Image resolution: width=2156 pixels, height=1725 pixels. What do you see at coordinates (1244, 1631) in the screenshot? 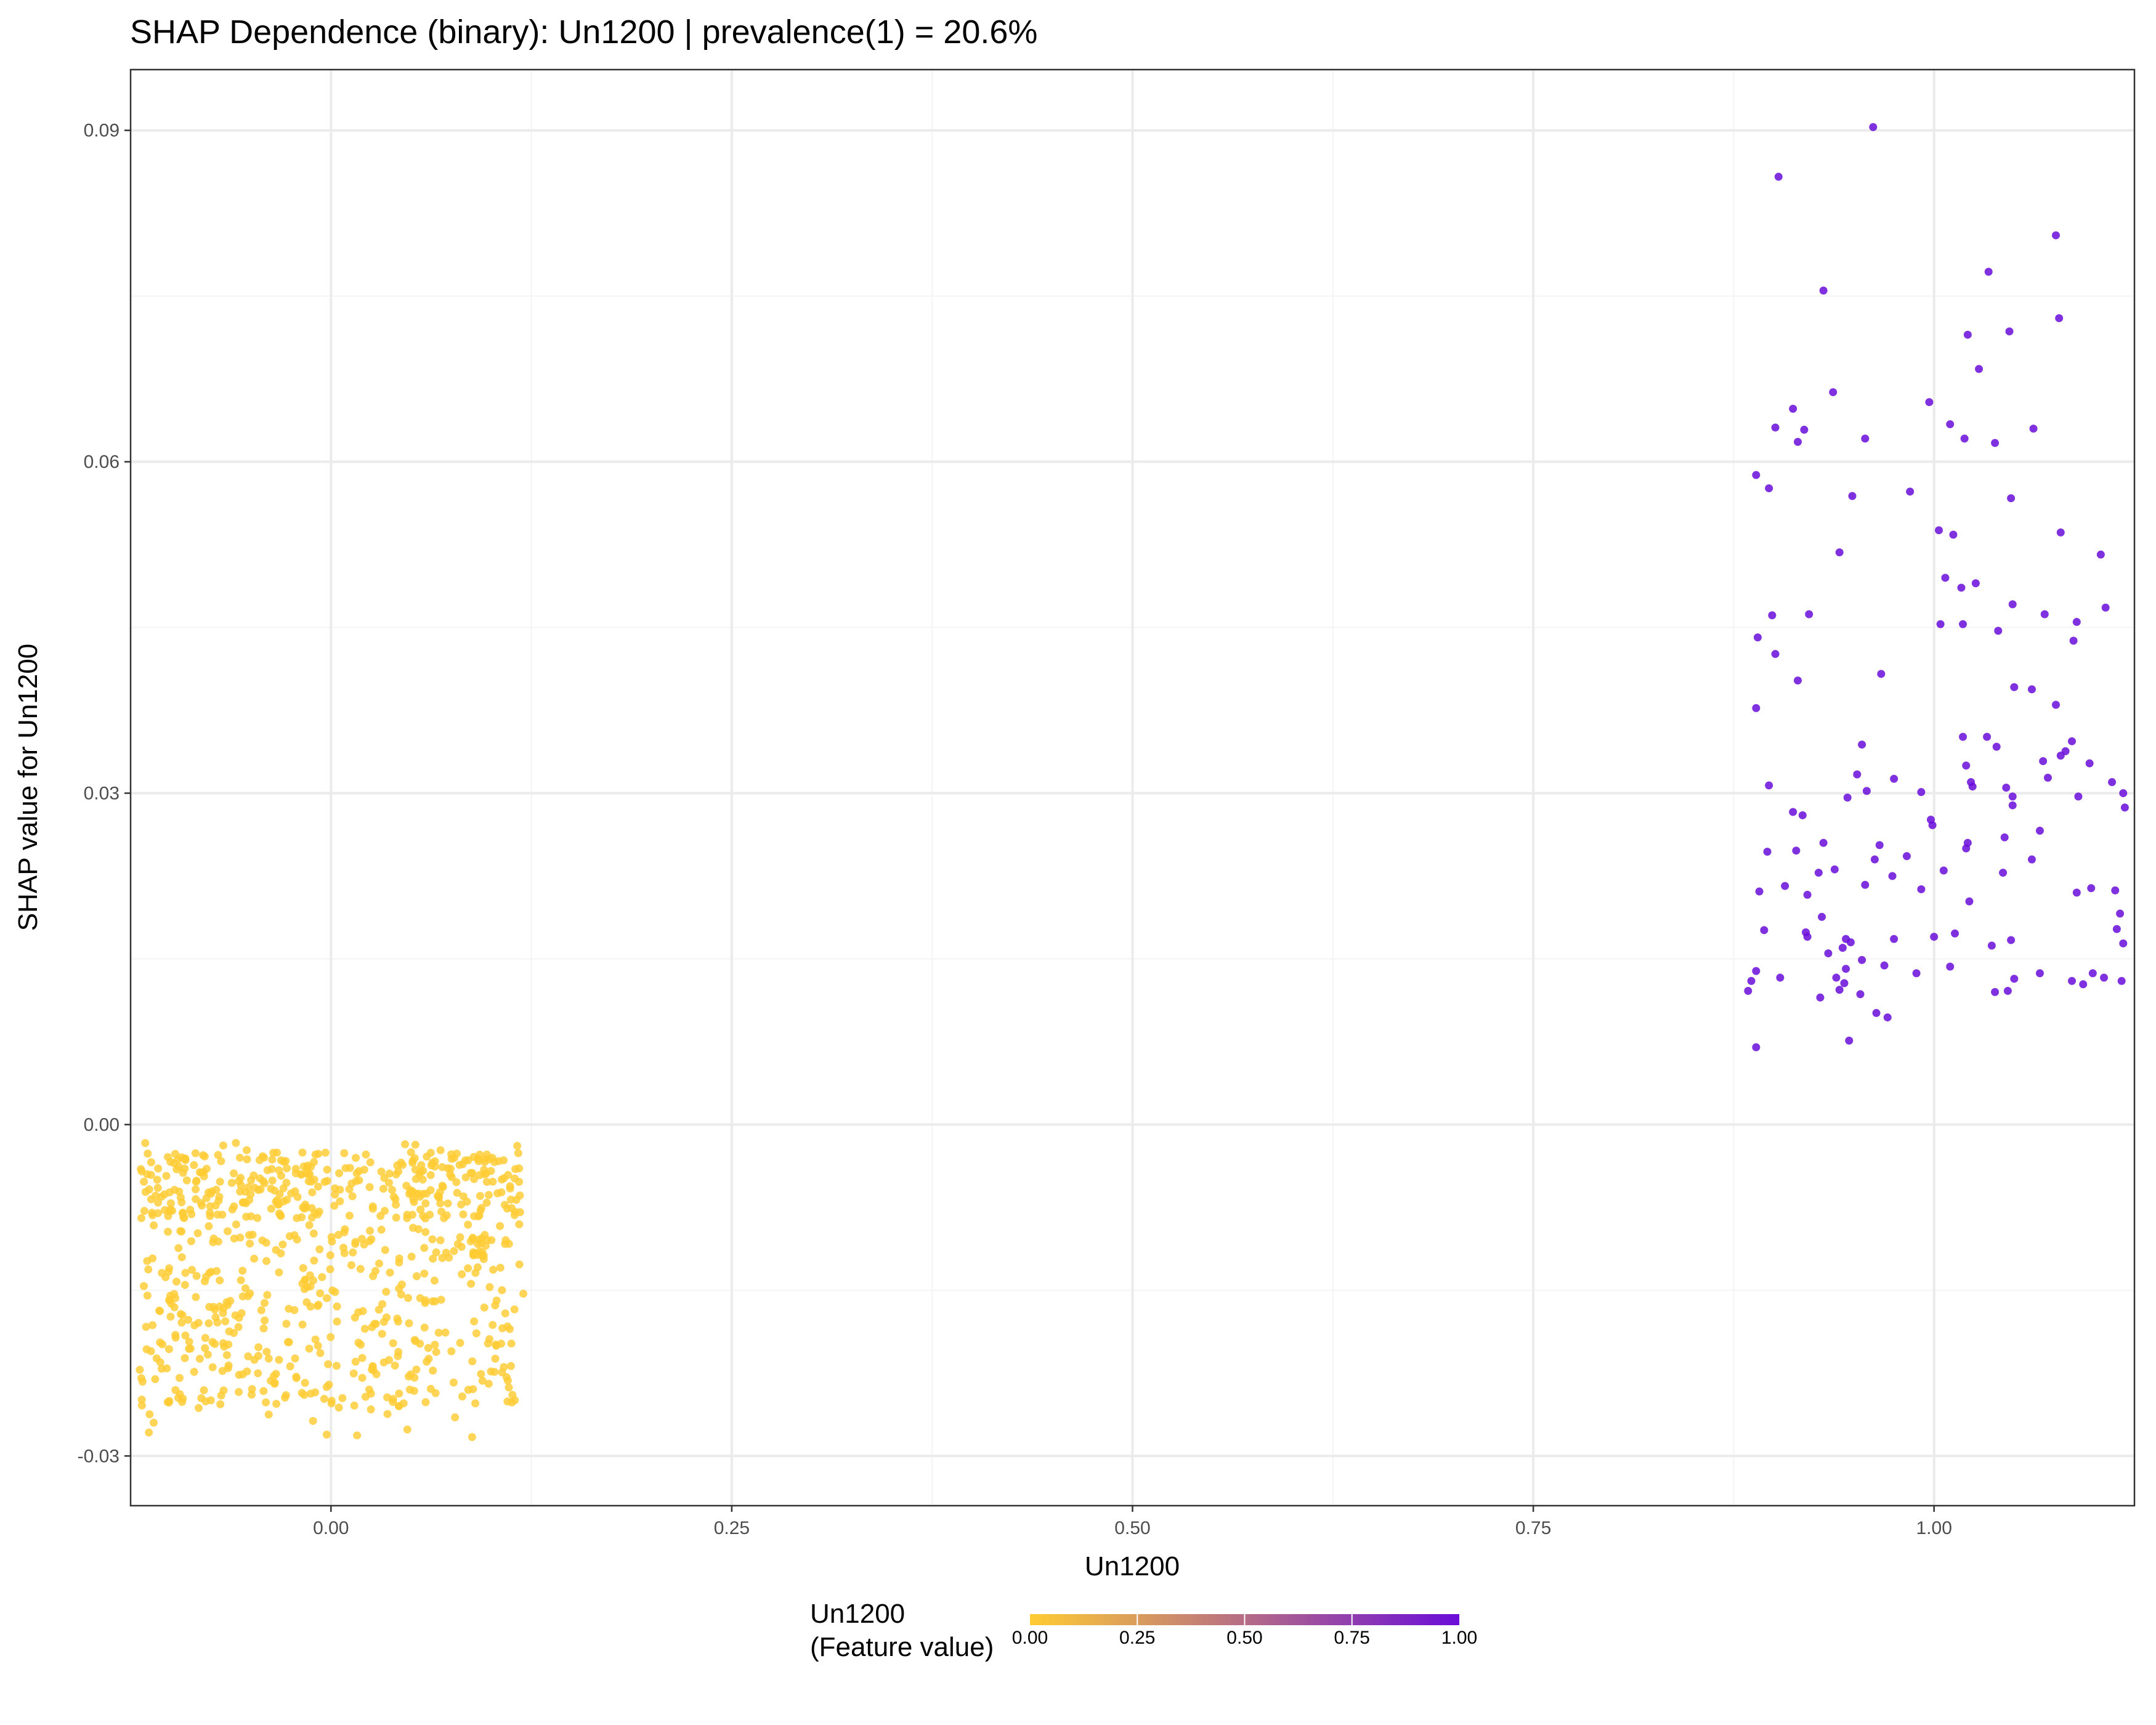
I see `legend-ticks: 0.00 0.25 0.50 0.75 1.00` at bounding box center [1244, 1631].